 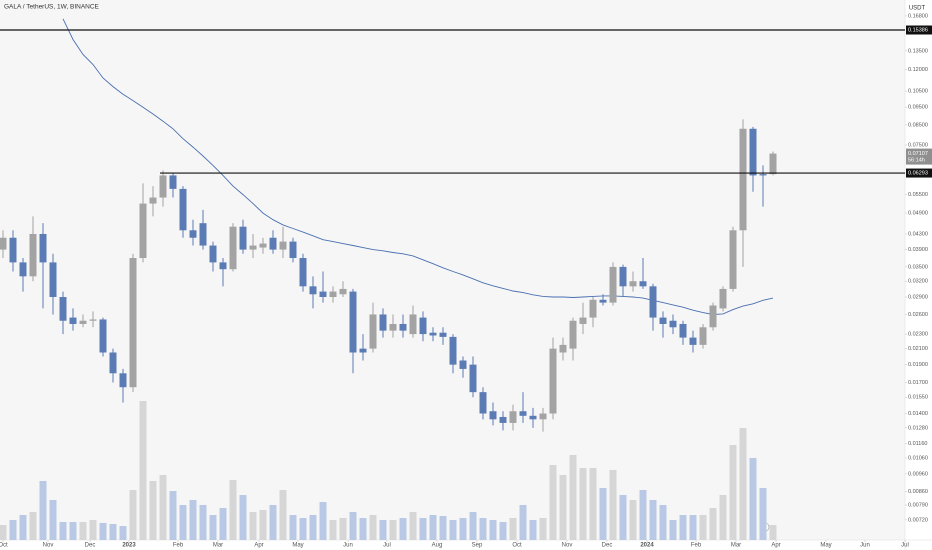 I want to click on level-badge, so click(x=919, y=173).